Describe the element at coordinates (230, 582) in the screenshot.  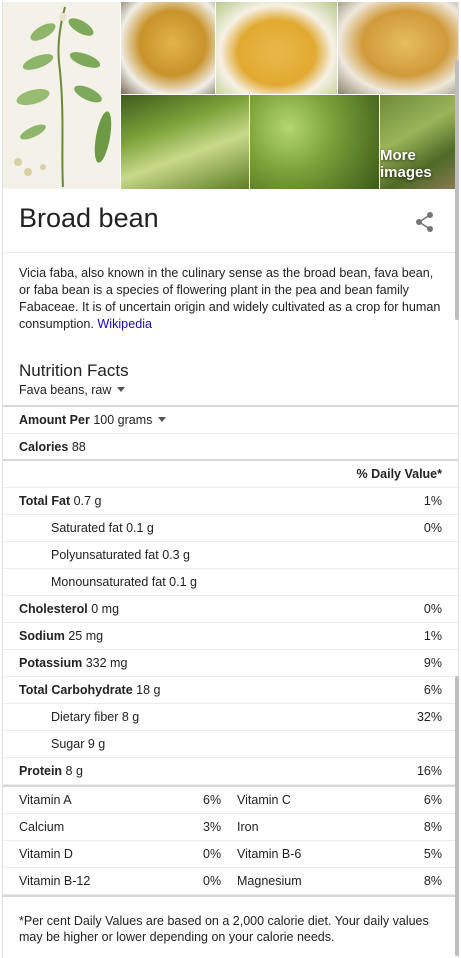
I see `nutrient-row: Monounsaturated fat 0.1 g` at that location.